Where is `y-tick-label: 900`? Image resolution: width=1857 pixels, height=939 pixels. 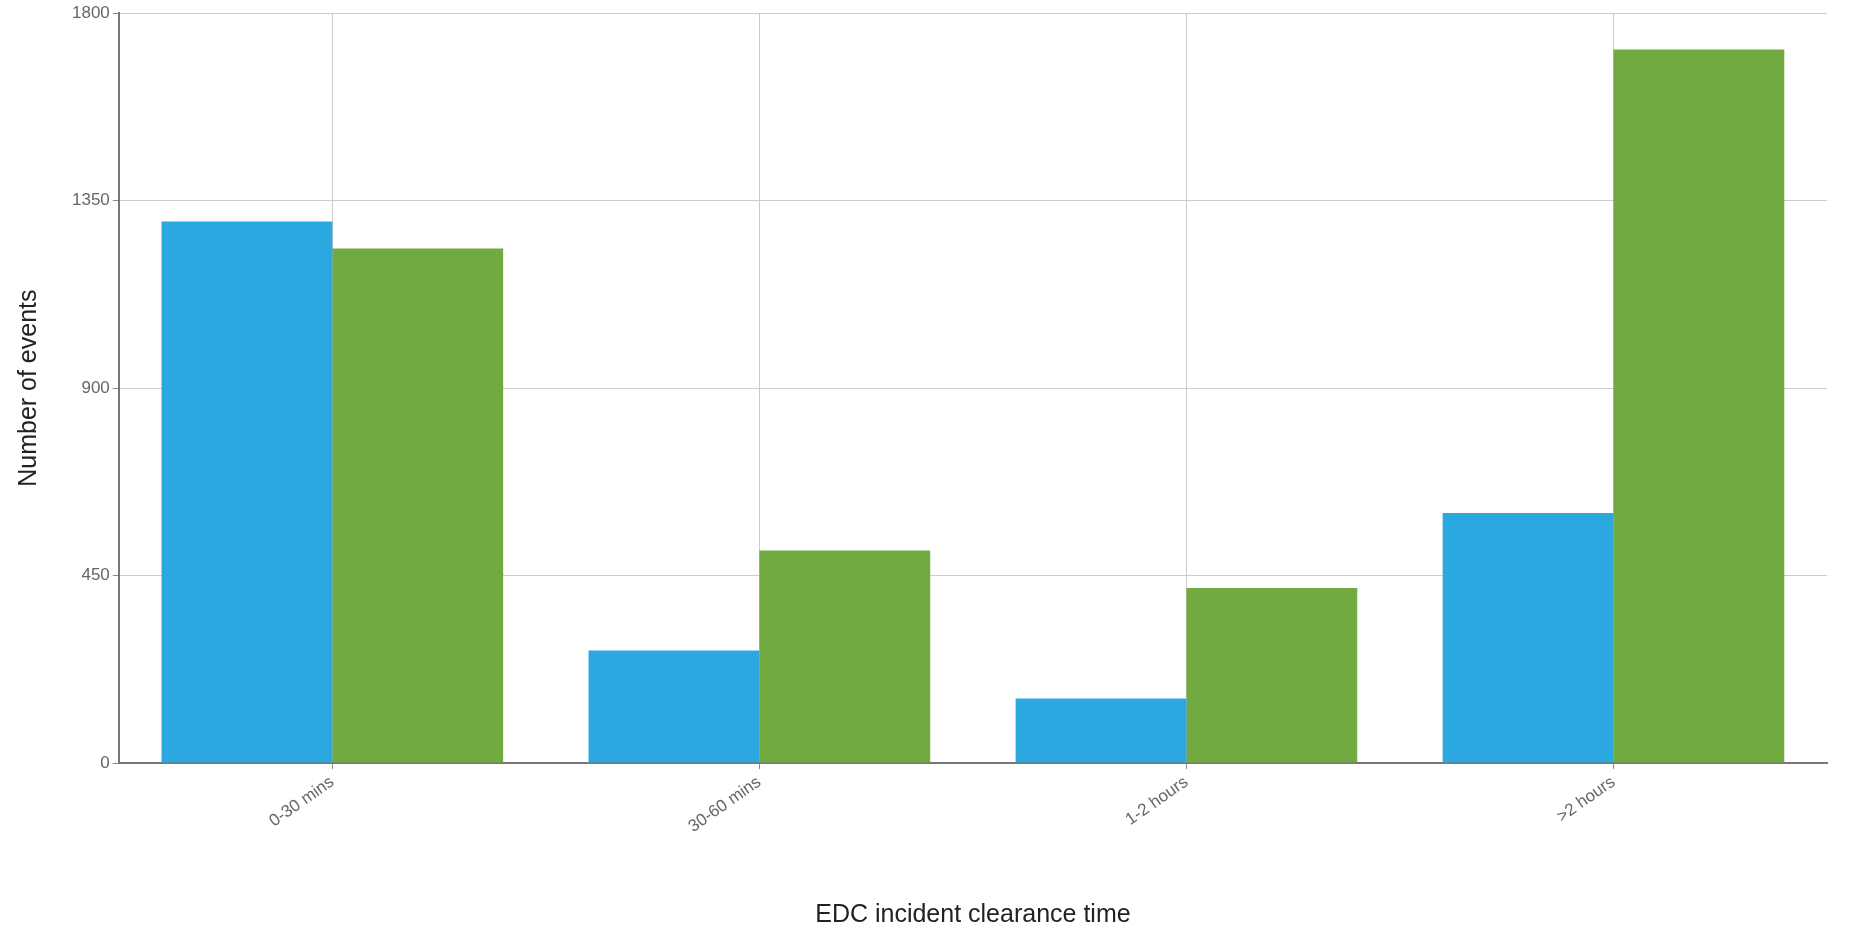
y-tick-label: 900 is located at coordinates (95, 387).